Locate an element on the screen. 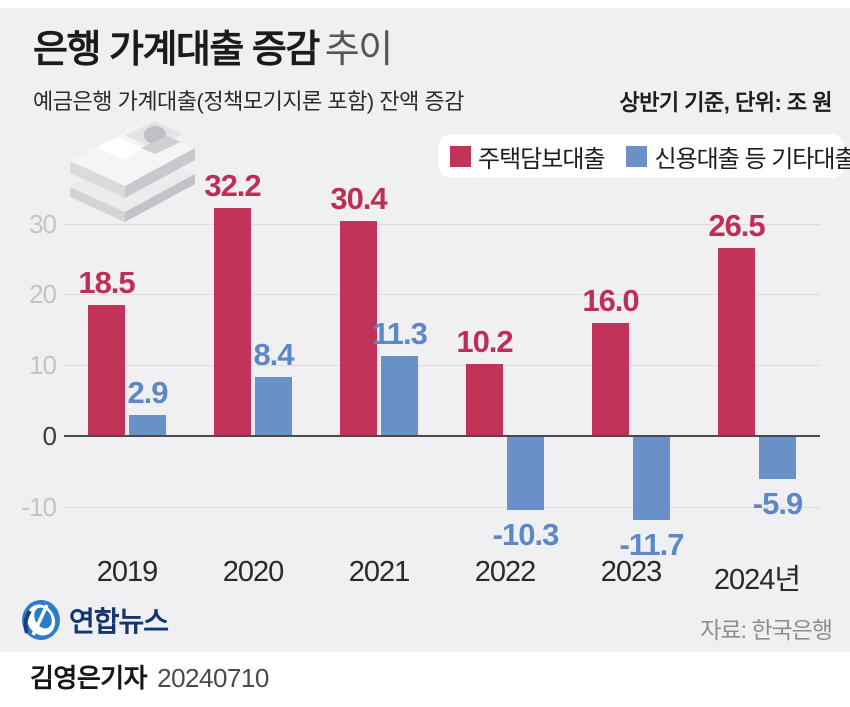  bar-value-label: 32.2 is located at coordinates (232, 186).